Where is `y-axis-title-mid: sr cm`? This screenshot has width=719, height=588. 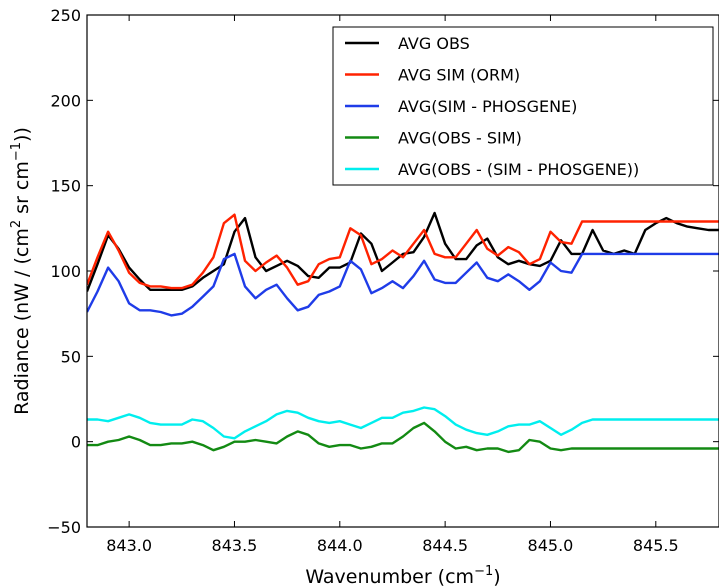 y-axis-title-mid: sr cm is located at coordinates (22, 190).